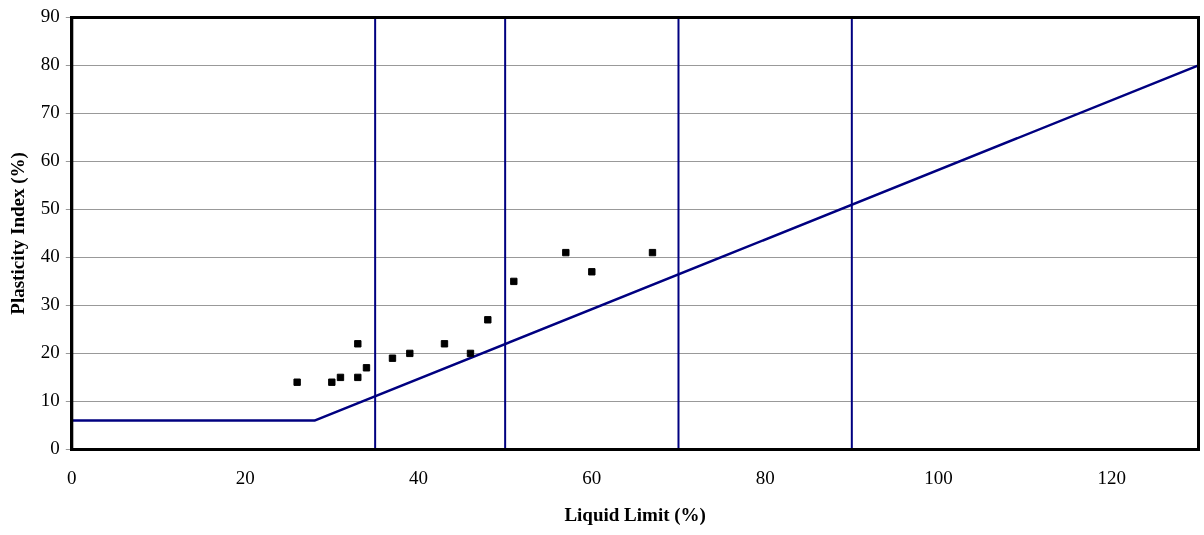 This screenshot has width=1204, height=535. What do you see at coordinates (50, 400) in the screenshot?
I see `y-tick-label: 10` at bounding box center [50, 400].